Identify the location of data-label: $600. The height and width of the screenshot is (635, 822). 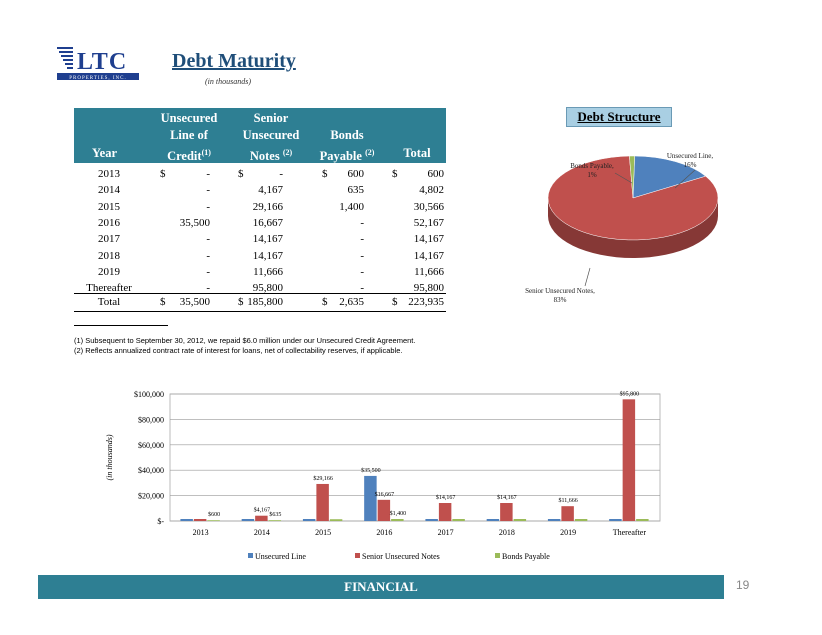
(214, 514).